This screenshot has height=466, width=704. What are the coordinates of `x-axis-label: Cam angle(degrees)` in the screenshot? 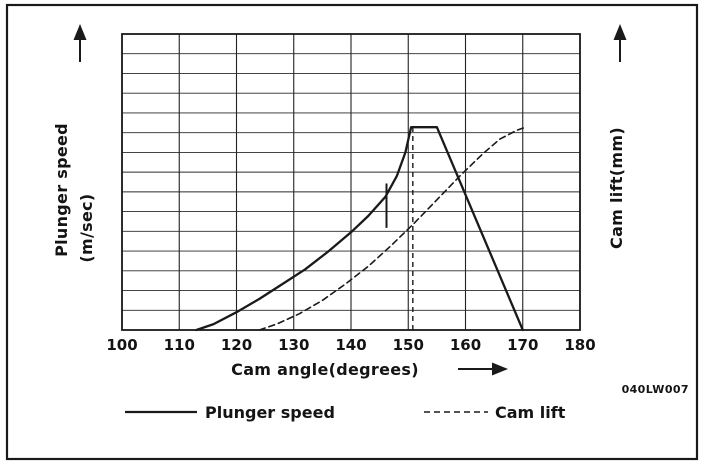 It's located at (325, 369).